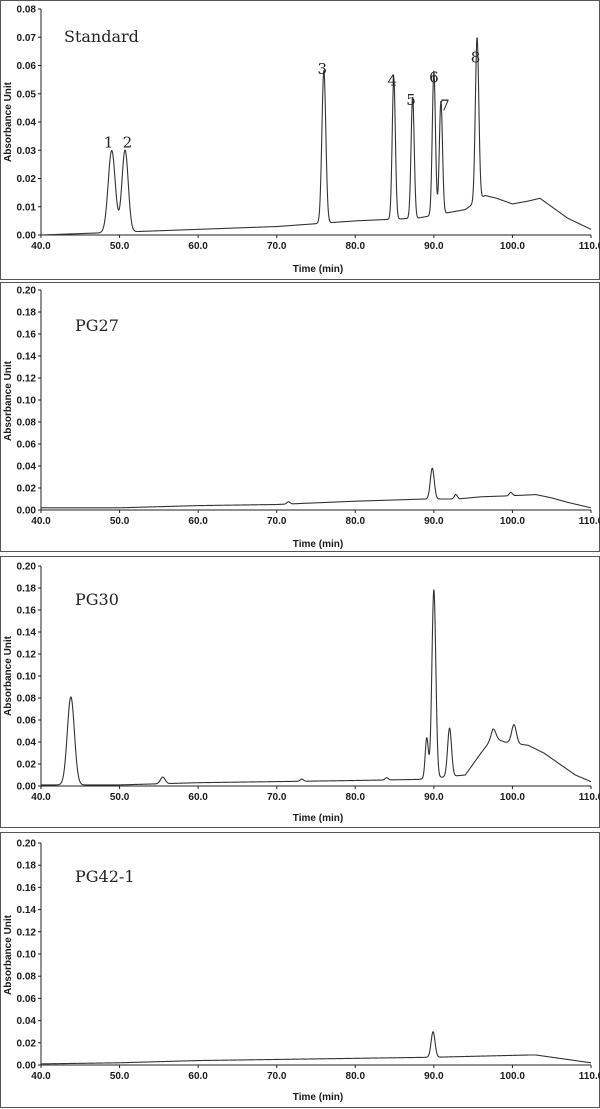 This screenshot has height=1109, width=600. I want to click on peak-label-1: 1, so click(109, 142).